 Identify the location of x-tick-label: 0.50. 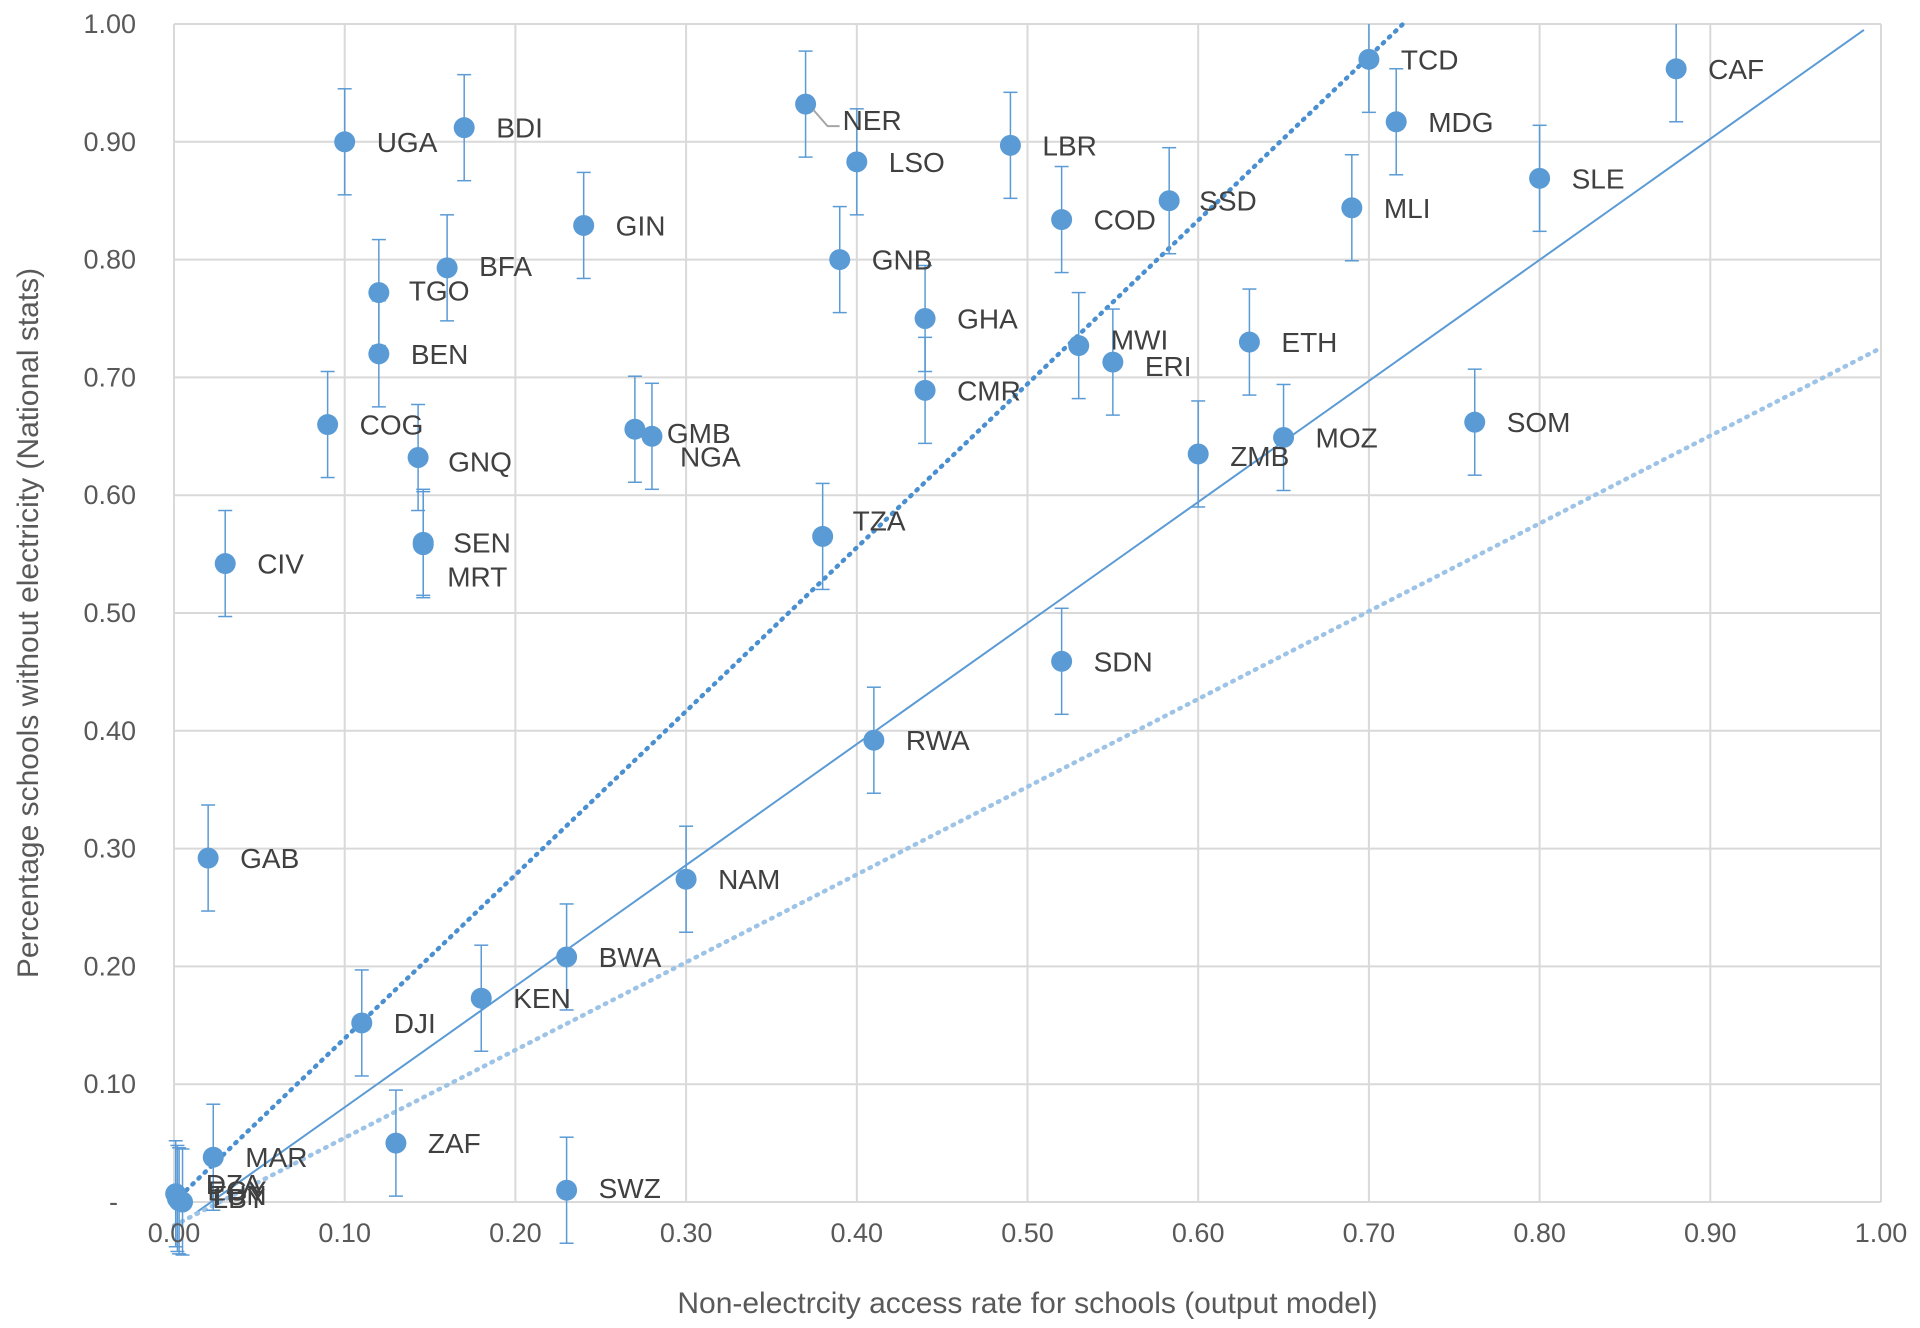
(1027, 1233).